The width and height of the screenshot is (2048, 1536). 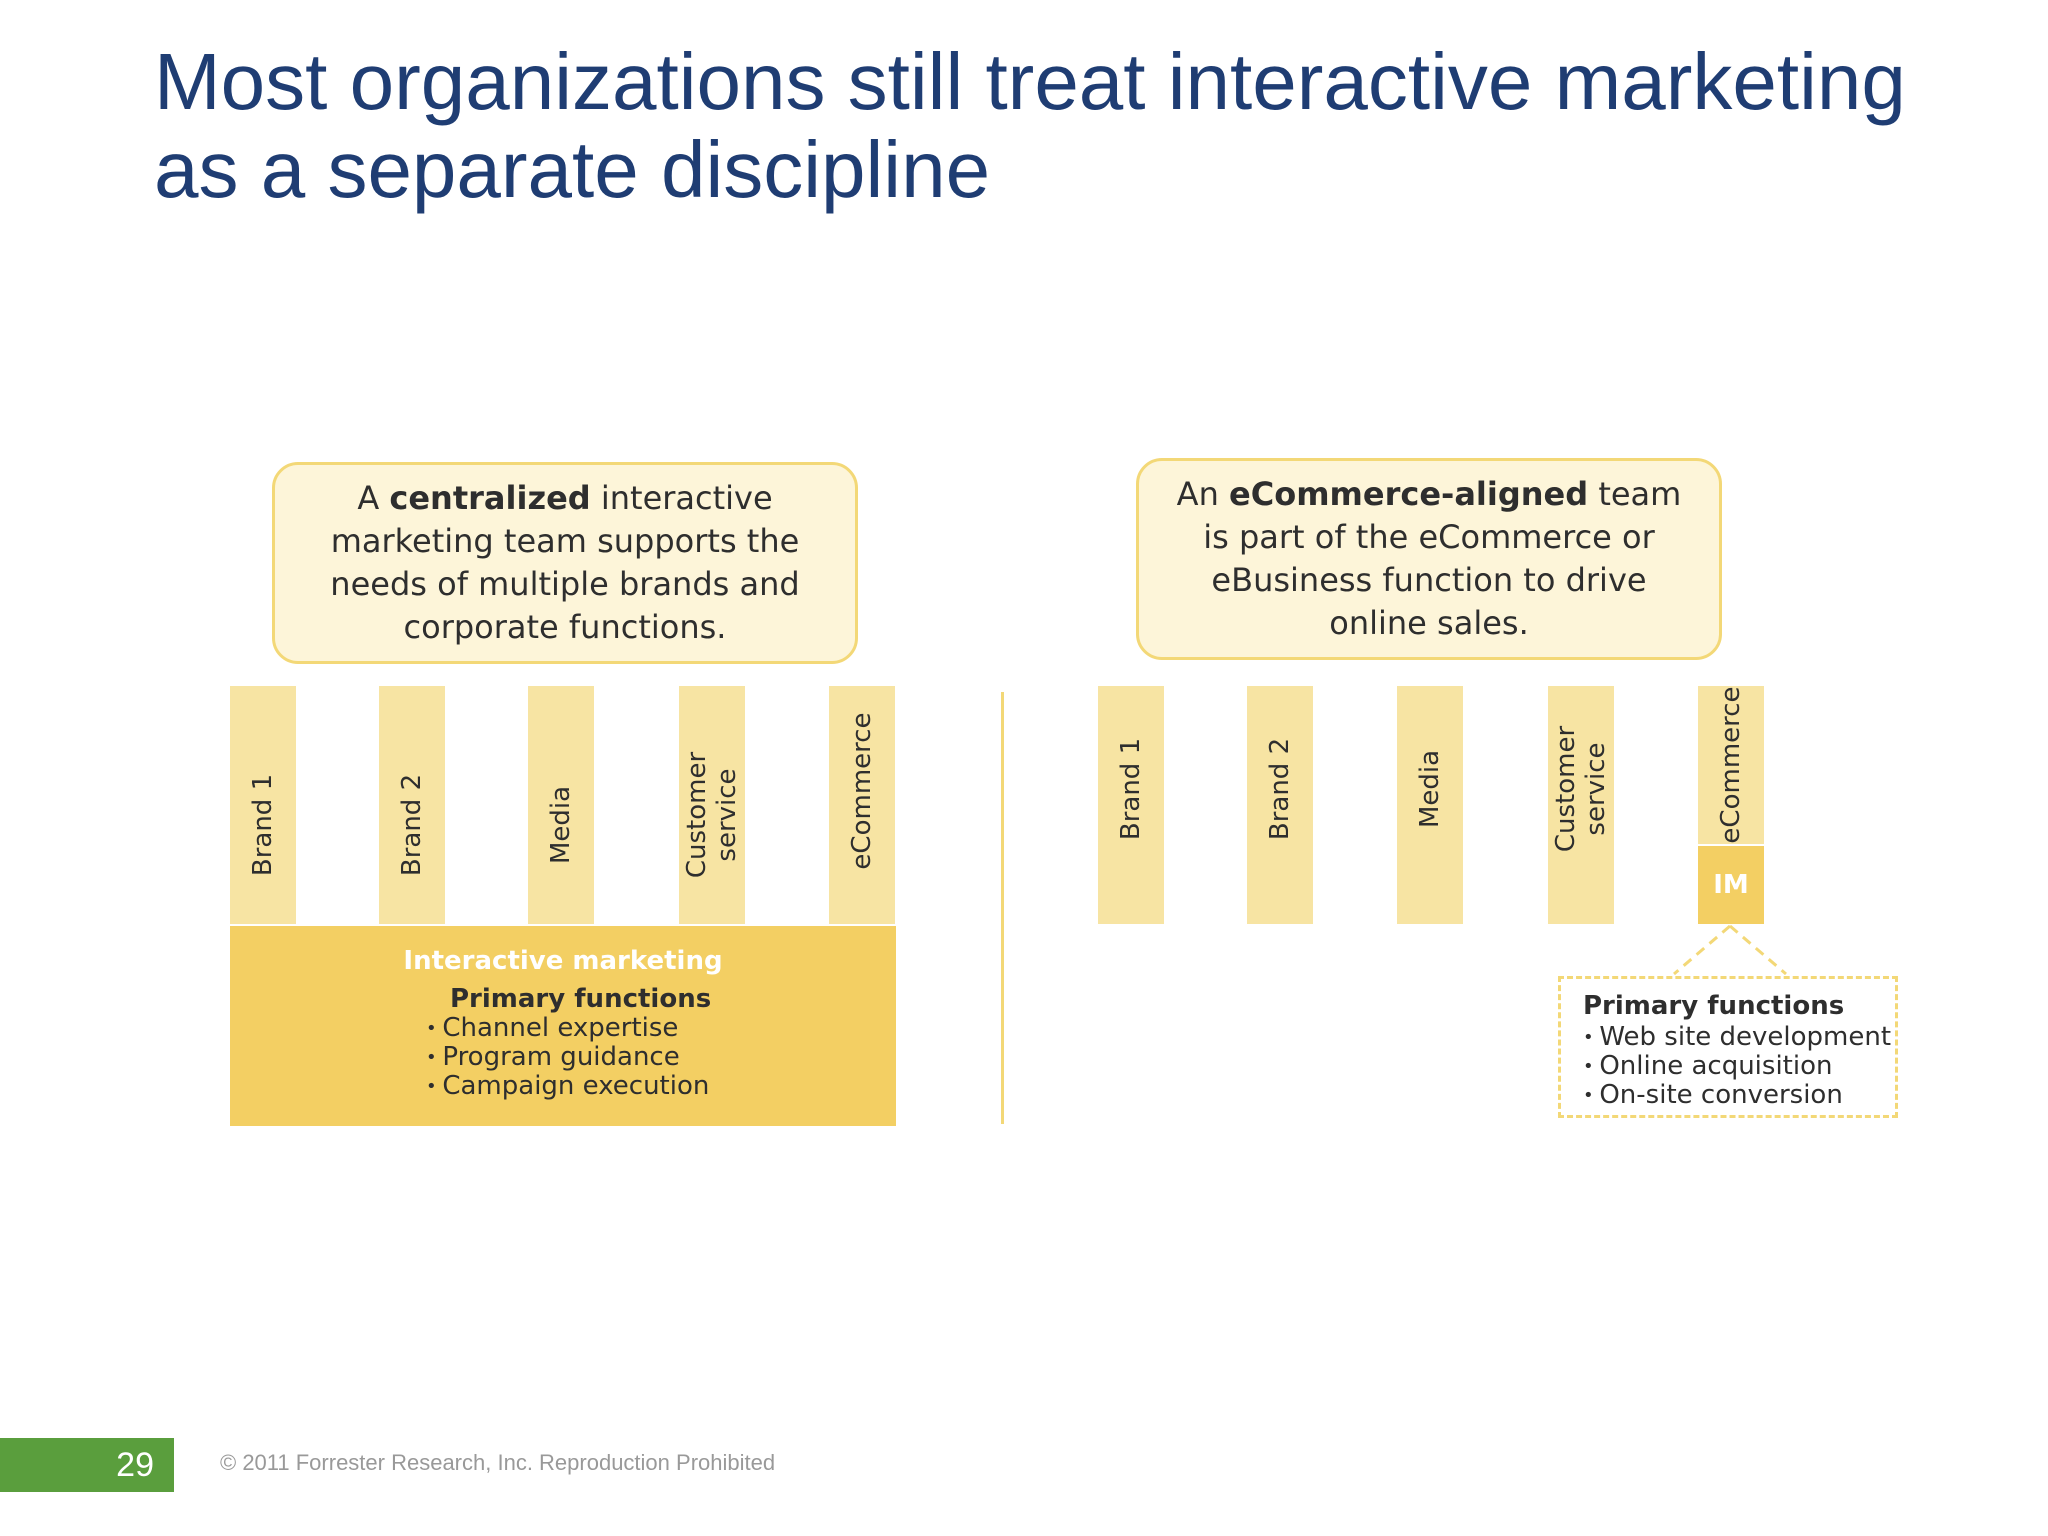 I want to click on list-item: Channel expertise, so click(x=567, y=1028).